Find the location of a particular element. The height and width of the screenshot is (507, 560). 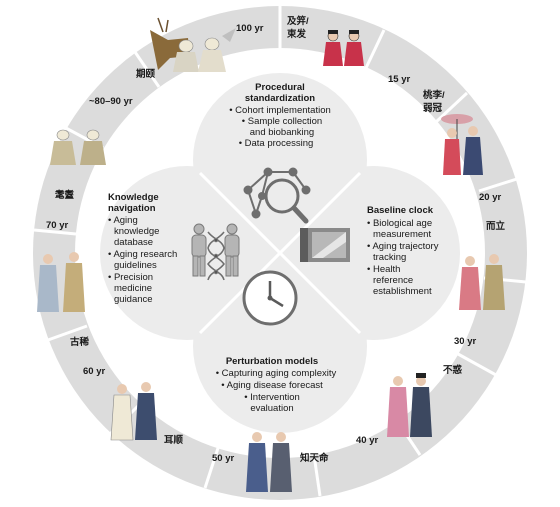

petal-item: and biobanking is located at coordinates (282, 132).